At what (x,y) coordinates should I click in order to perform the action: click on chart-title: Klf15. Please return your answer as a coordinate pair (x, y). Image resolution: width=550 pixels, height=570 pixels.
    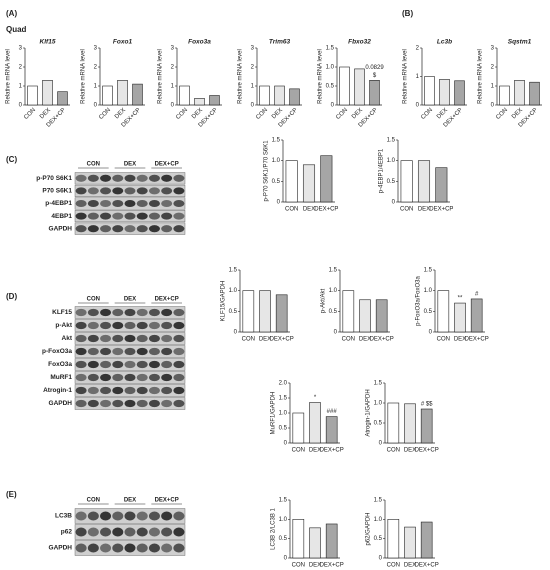
    Looking at the image, I should click on (48, 42).